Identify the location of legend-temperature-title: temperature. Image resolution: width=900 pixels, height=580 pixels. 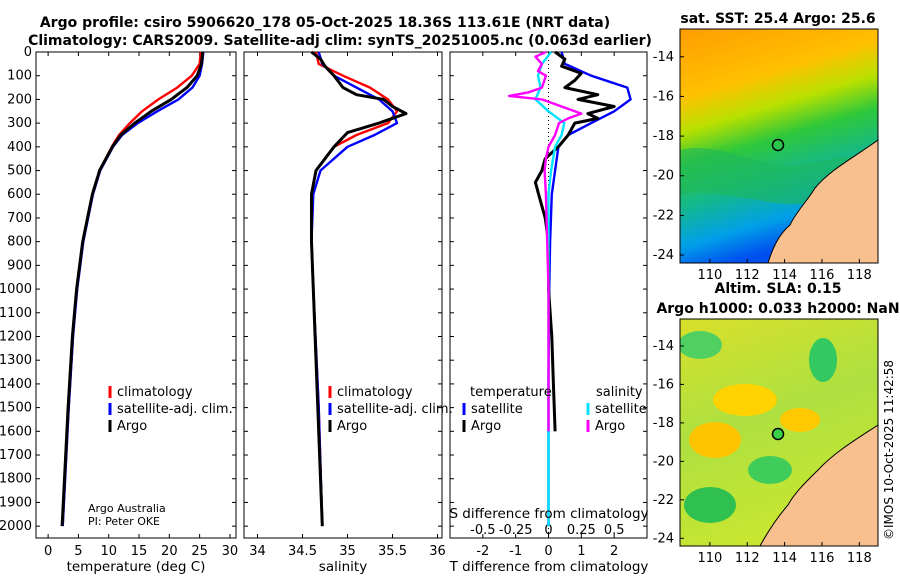
(511, 392).